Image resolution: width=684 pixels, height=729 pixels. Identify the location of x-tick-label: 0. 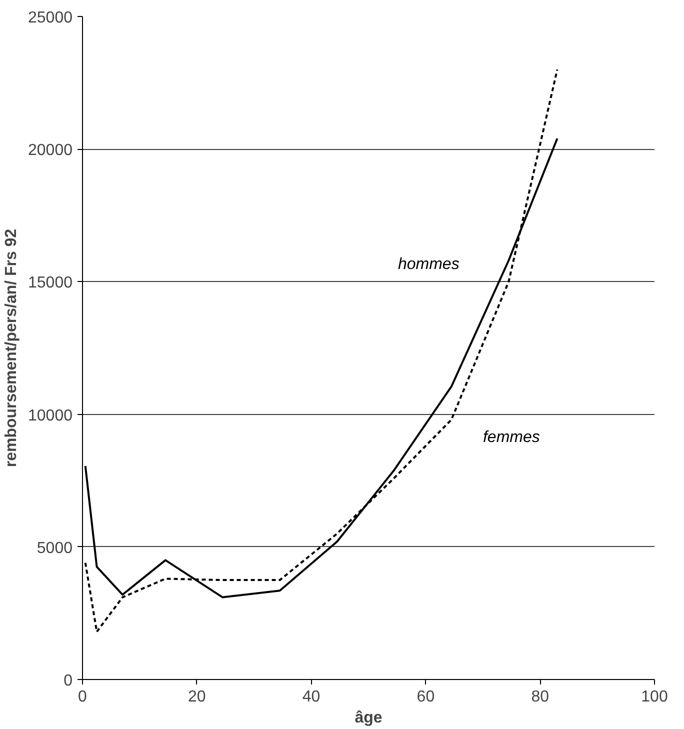
(83, 697).